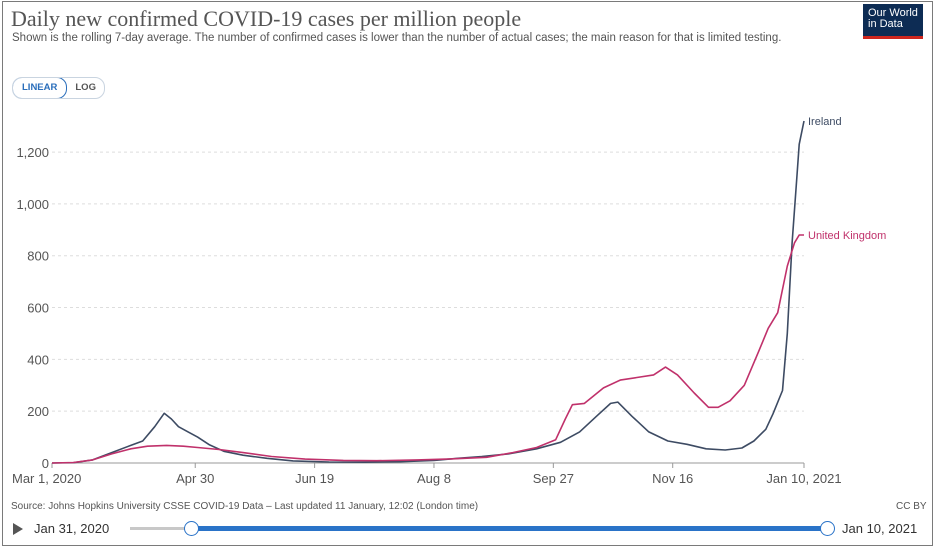  I want to click on y-tick-label: 1,200, so click(32, 152).